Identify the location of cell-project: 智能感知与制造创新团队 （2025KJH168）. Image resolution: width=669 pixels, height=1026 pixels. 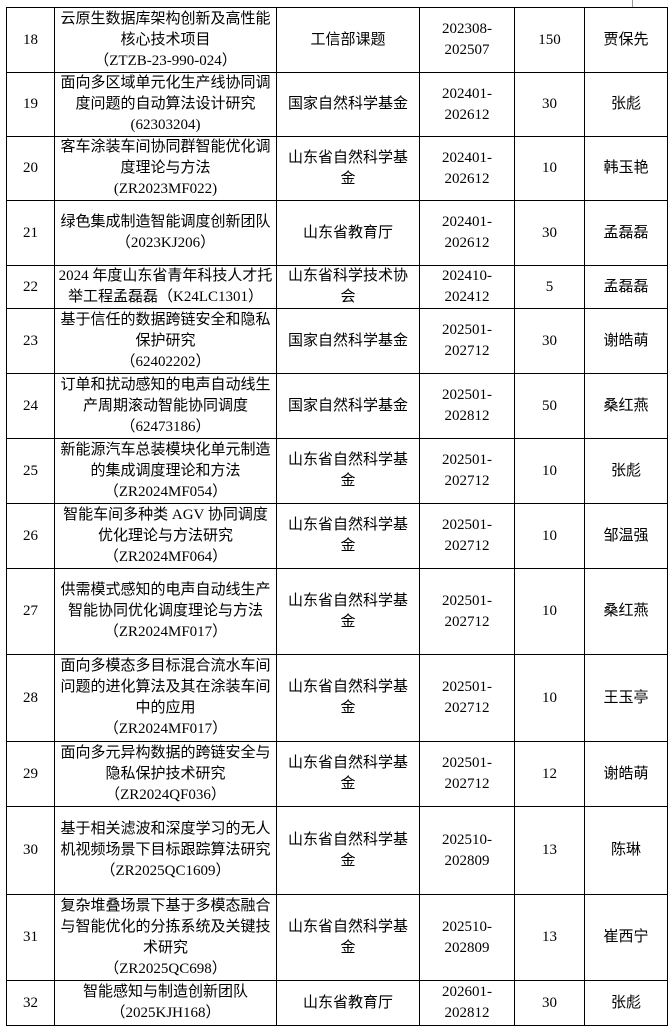
(165, 1003).